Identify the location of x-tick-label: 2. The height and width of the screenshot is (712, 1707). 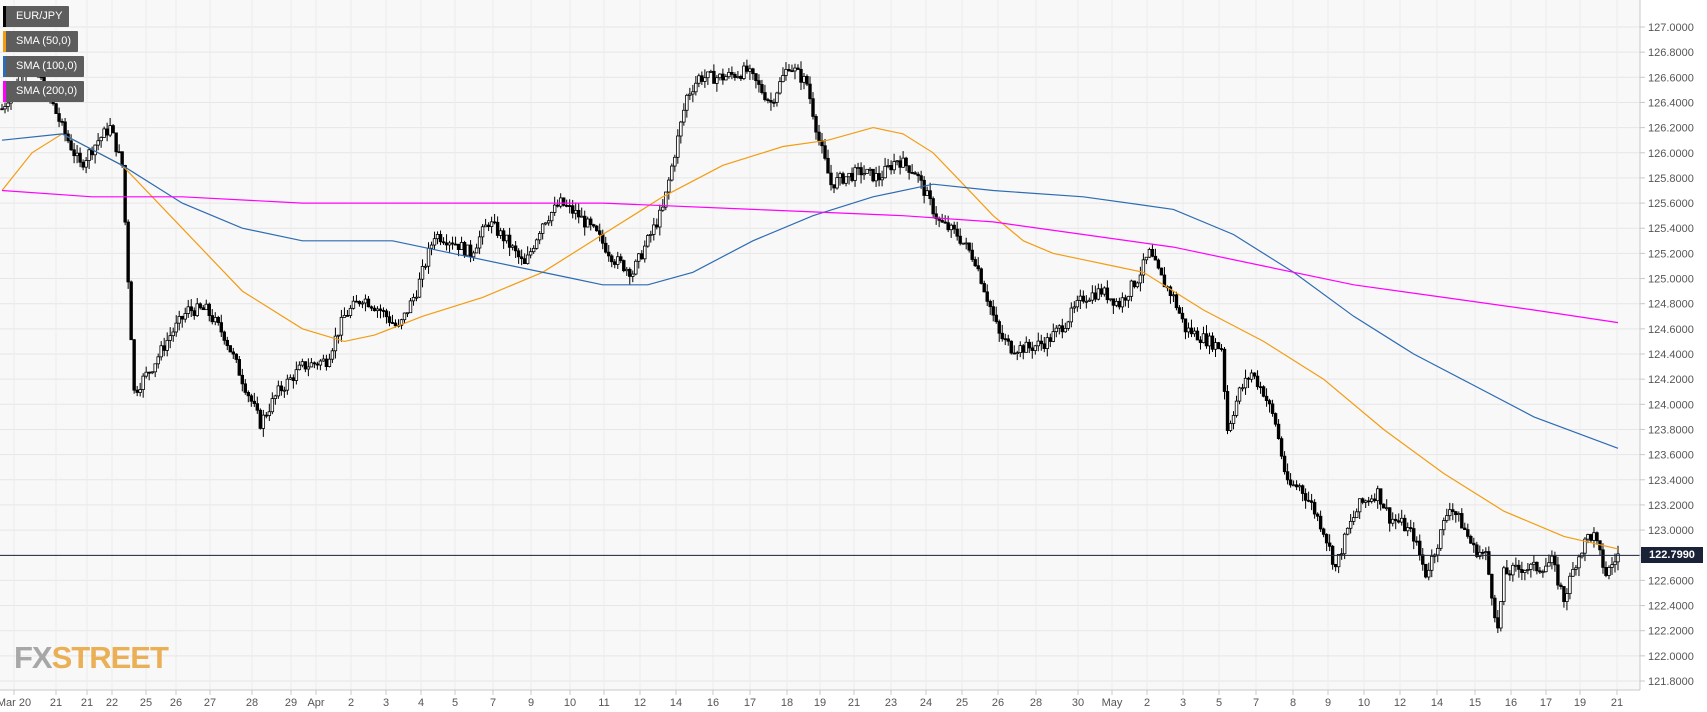
(1147, 703).